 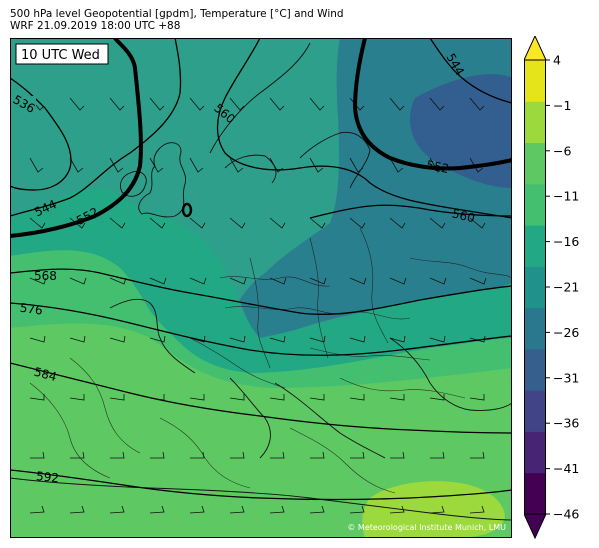 I want to click on colorbar-tick-label: −41, so click(x=566, y=468).